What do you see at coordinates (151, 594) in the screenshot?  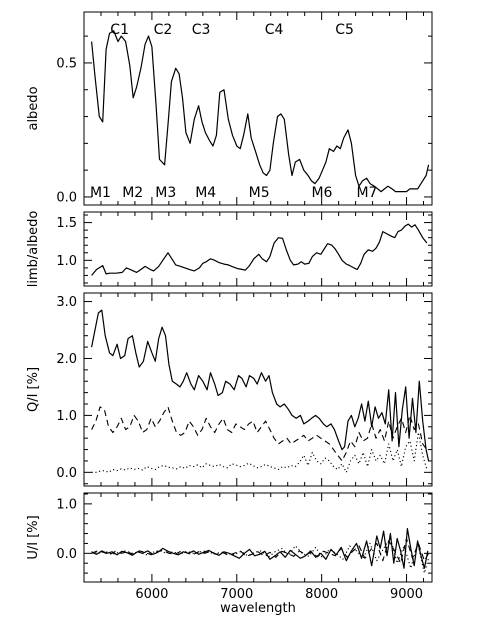 I see `x-tick-label: 6000` at bounding box center [151, 594].